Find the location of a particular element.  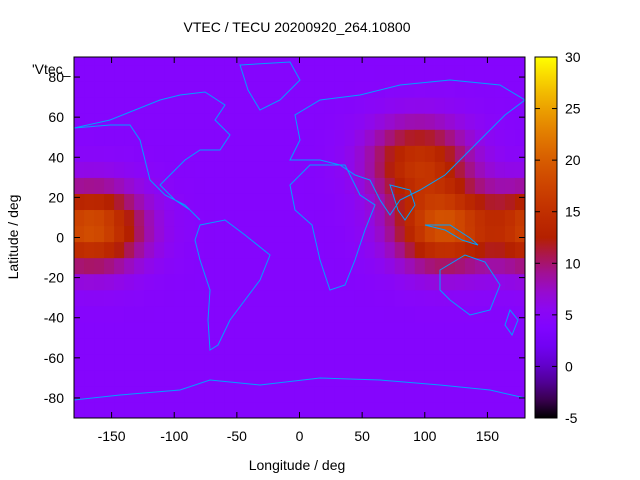

chart-title: VTEC / TECU 20200920_264.10800 is located at coordinates (296, 27).